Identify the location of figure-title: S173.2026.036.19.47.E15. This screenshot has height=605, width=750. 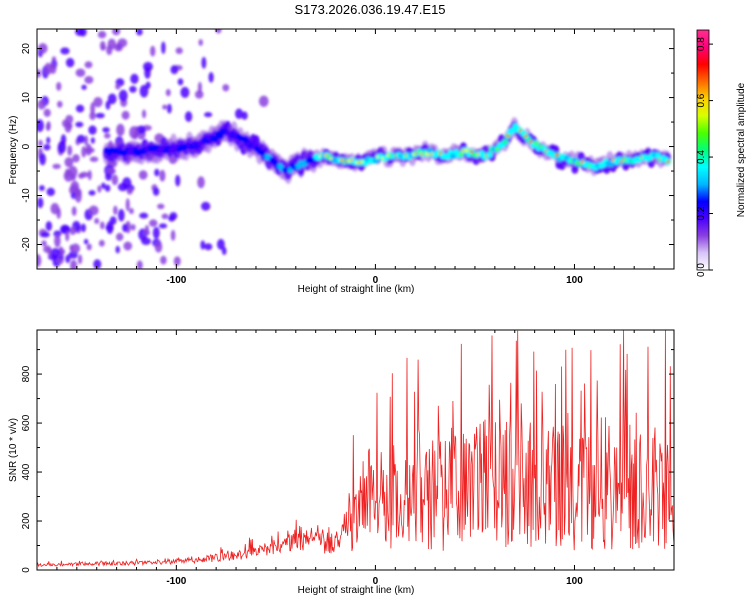
(369, 9).